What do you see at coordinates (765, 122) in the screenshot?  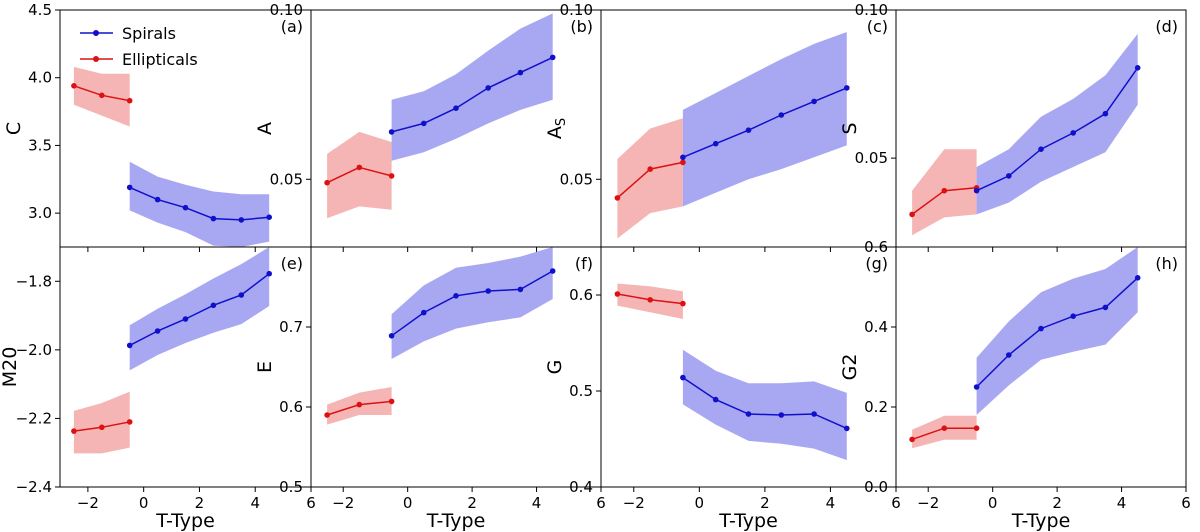 I see `line-spirals-c` at bounding box center [765, 122].